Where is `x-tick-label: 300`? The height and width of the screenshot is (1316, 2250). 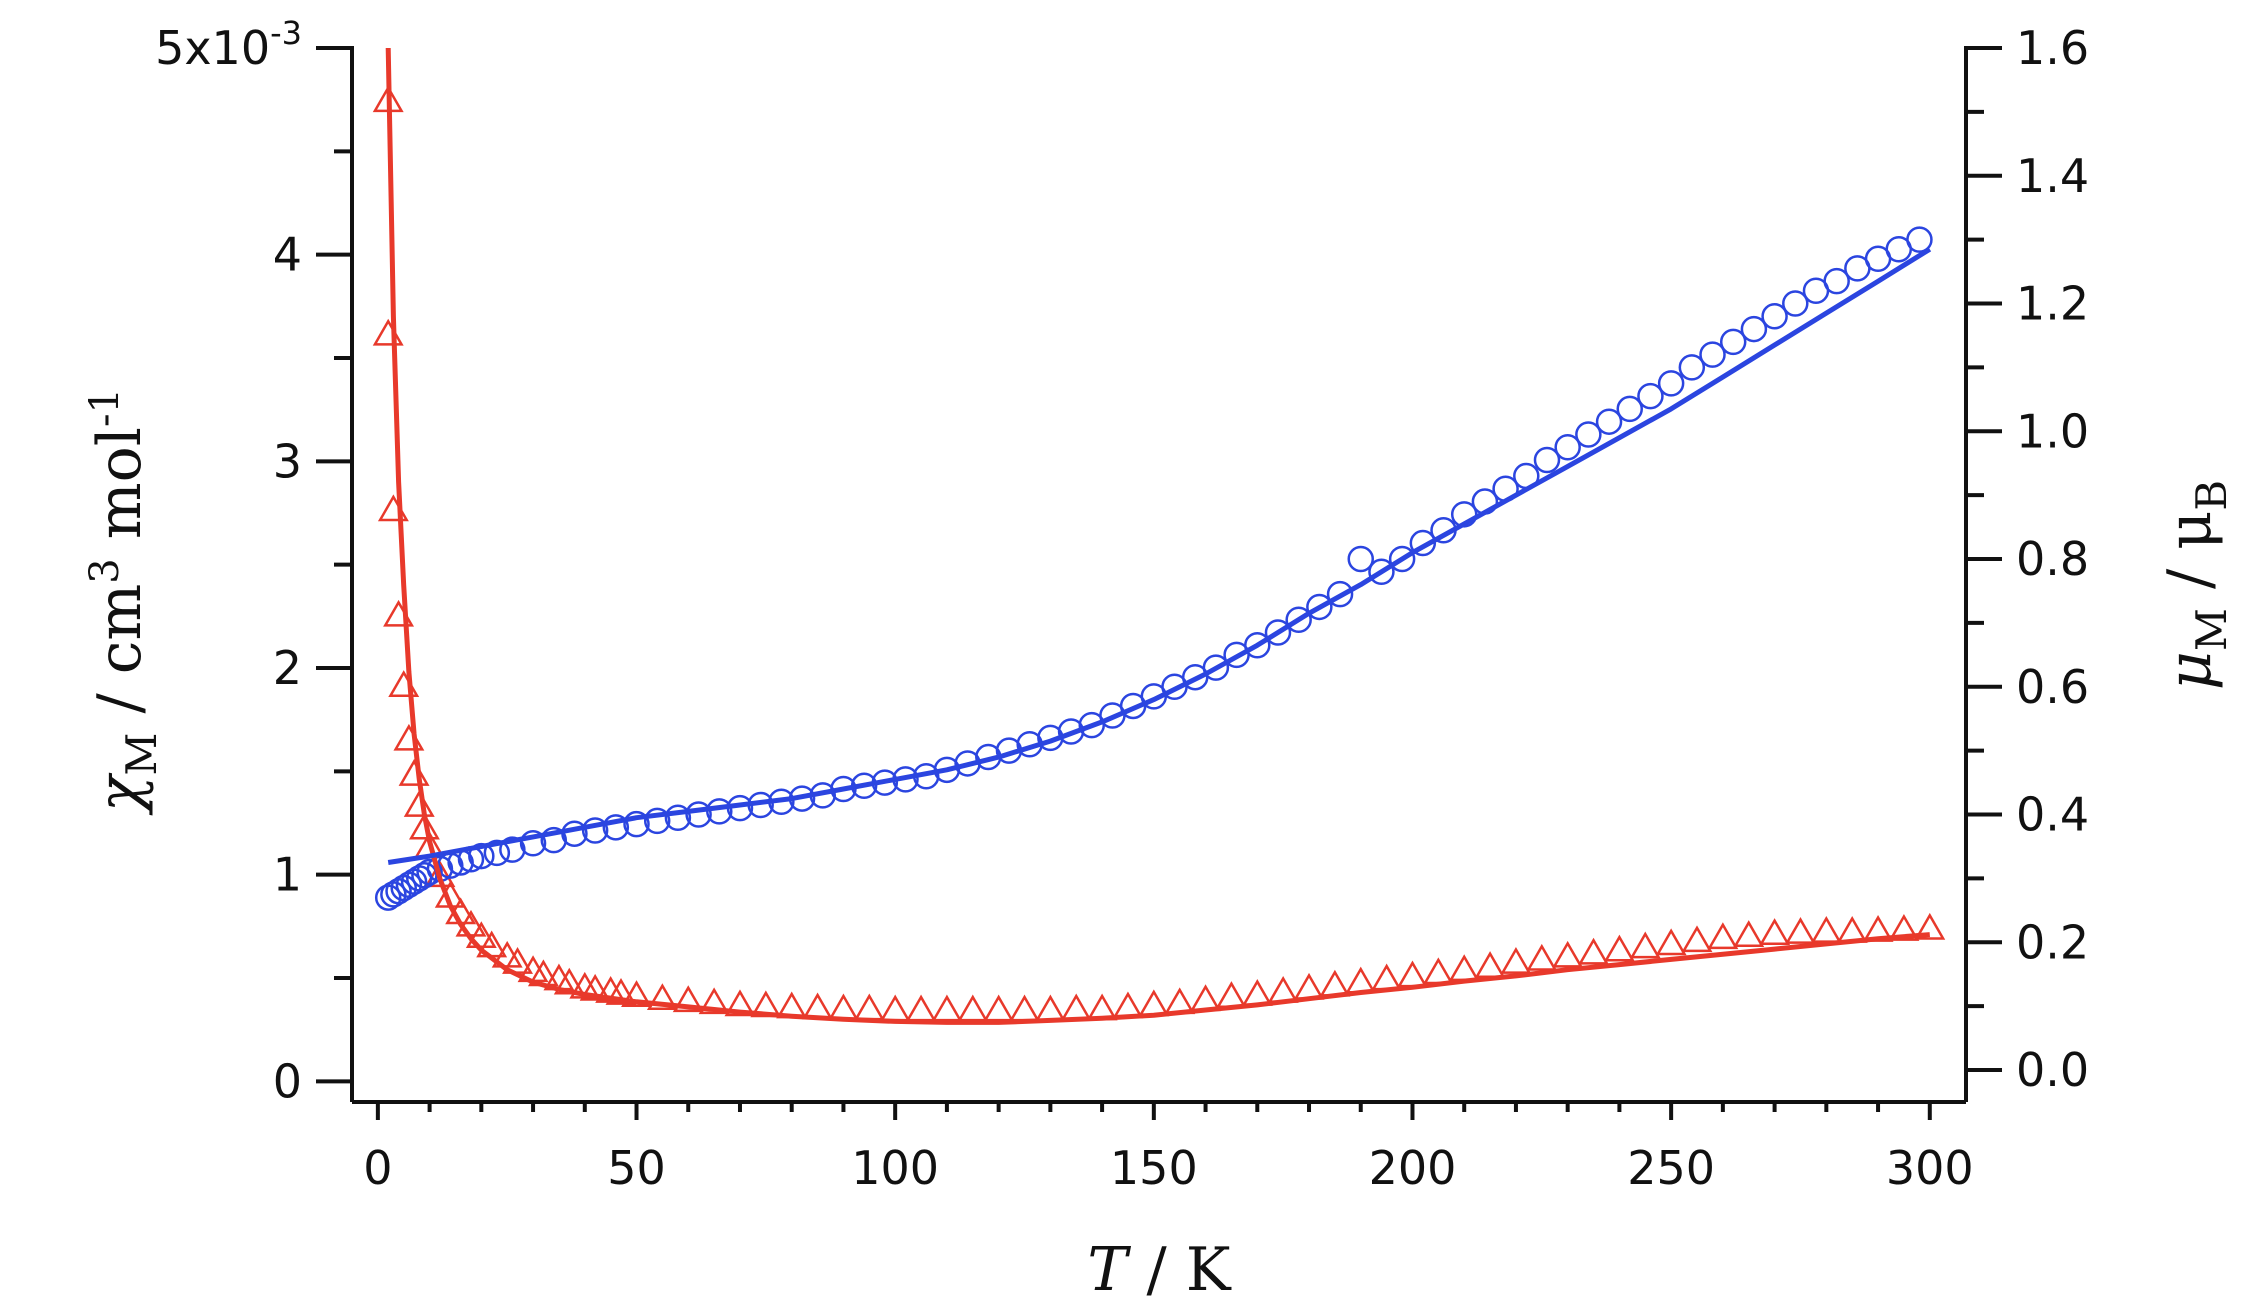
x-tick-label: 300 is located at coordinates (1930, 1168).